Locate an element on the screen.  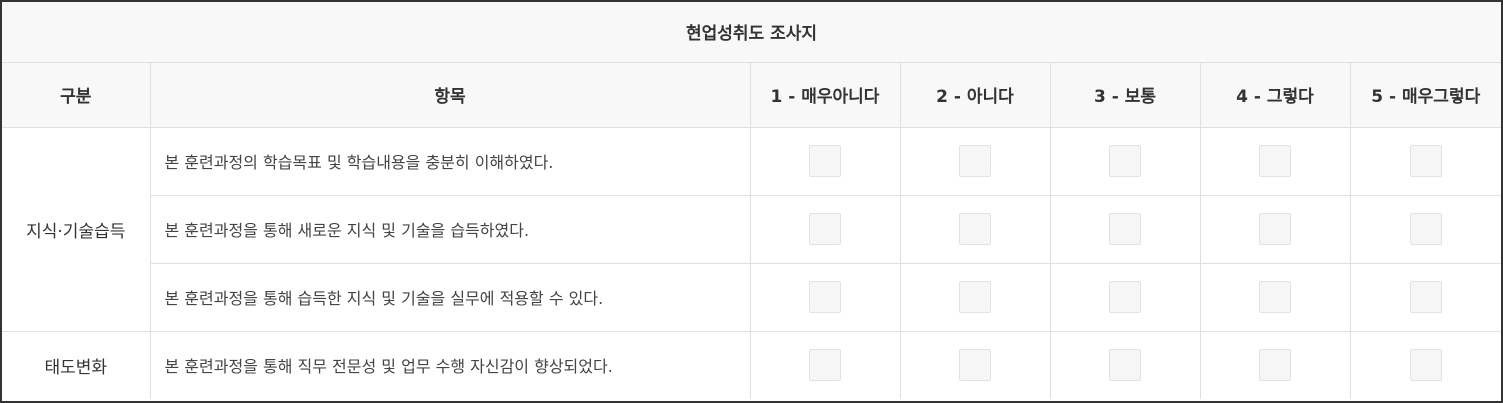
category-label: 태도변화 is located at coordinates (76, 364).